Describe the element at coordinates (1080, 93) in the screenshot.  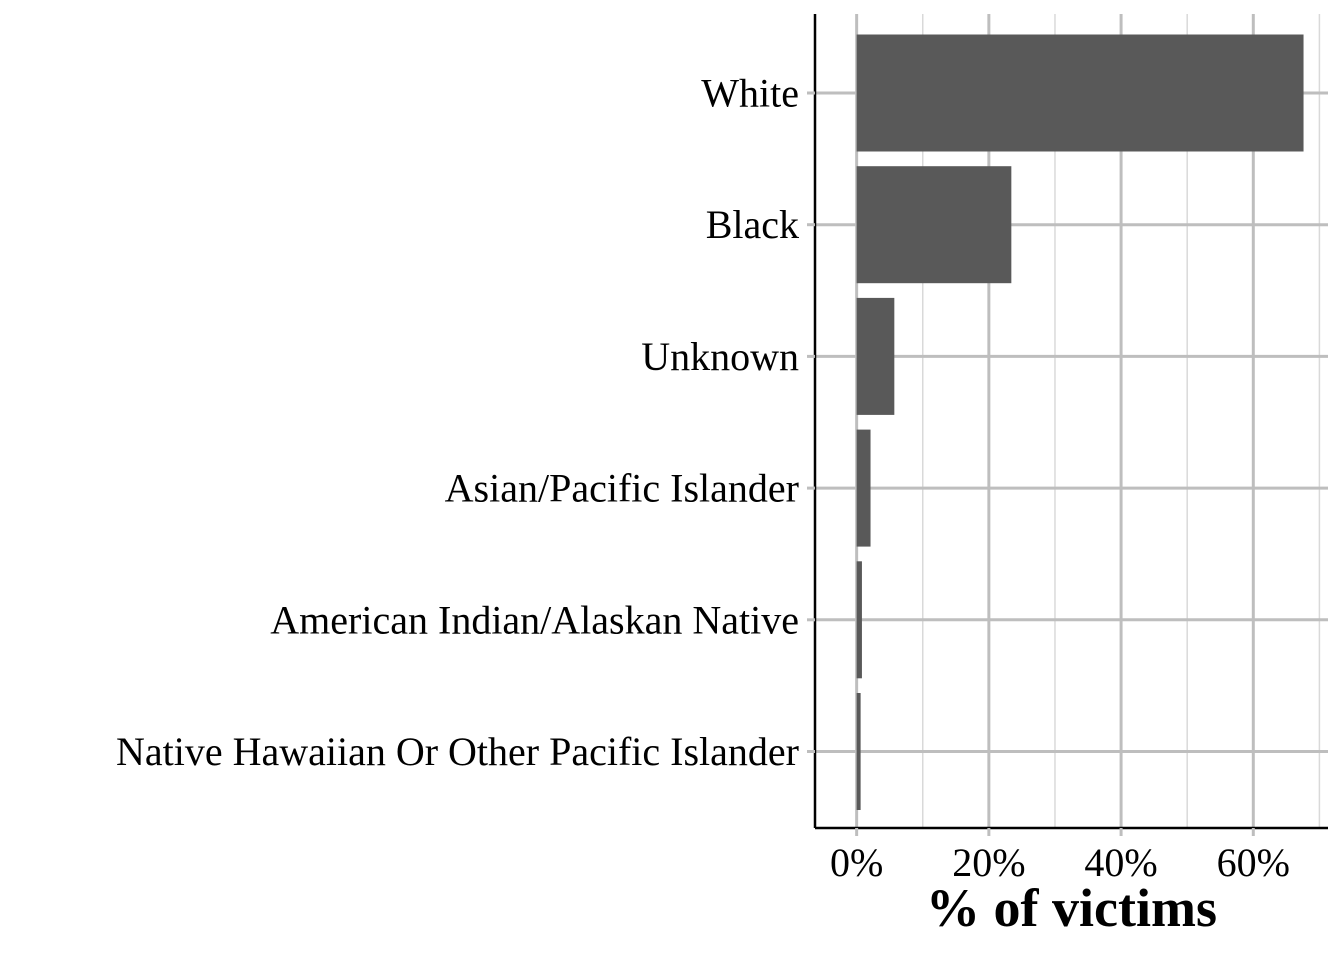
I see `bar-white` at that location.